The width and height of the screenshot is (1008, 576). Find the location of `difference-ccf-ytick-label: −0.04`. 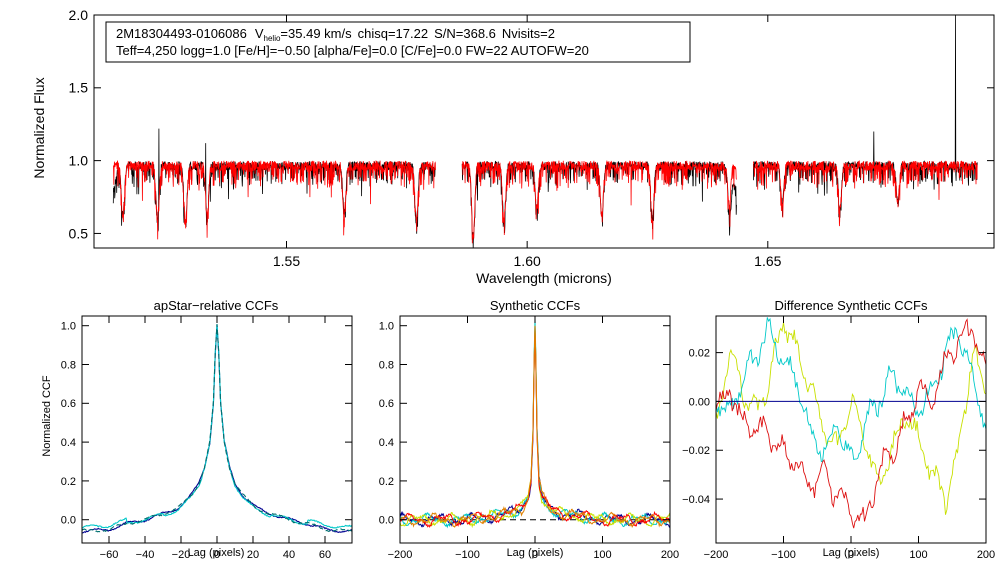

difference-ccf-ytick-label: −0.04 is located at coordinates (696, 500).